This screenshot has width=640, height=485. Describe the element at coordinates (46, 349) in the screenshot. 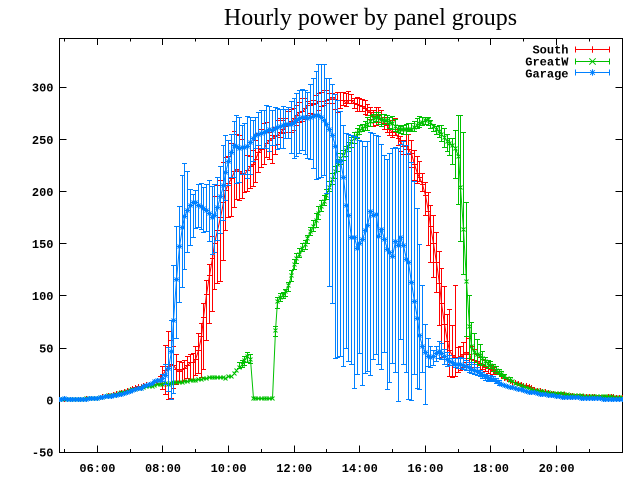

I see `svg-text: 50` at that location.